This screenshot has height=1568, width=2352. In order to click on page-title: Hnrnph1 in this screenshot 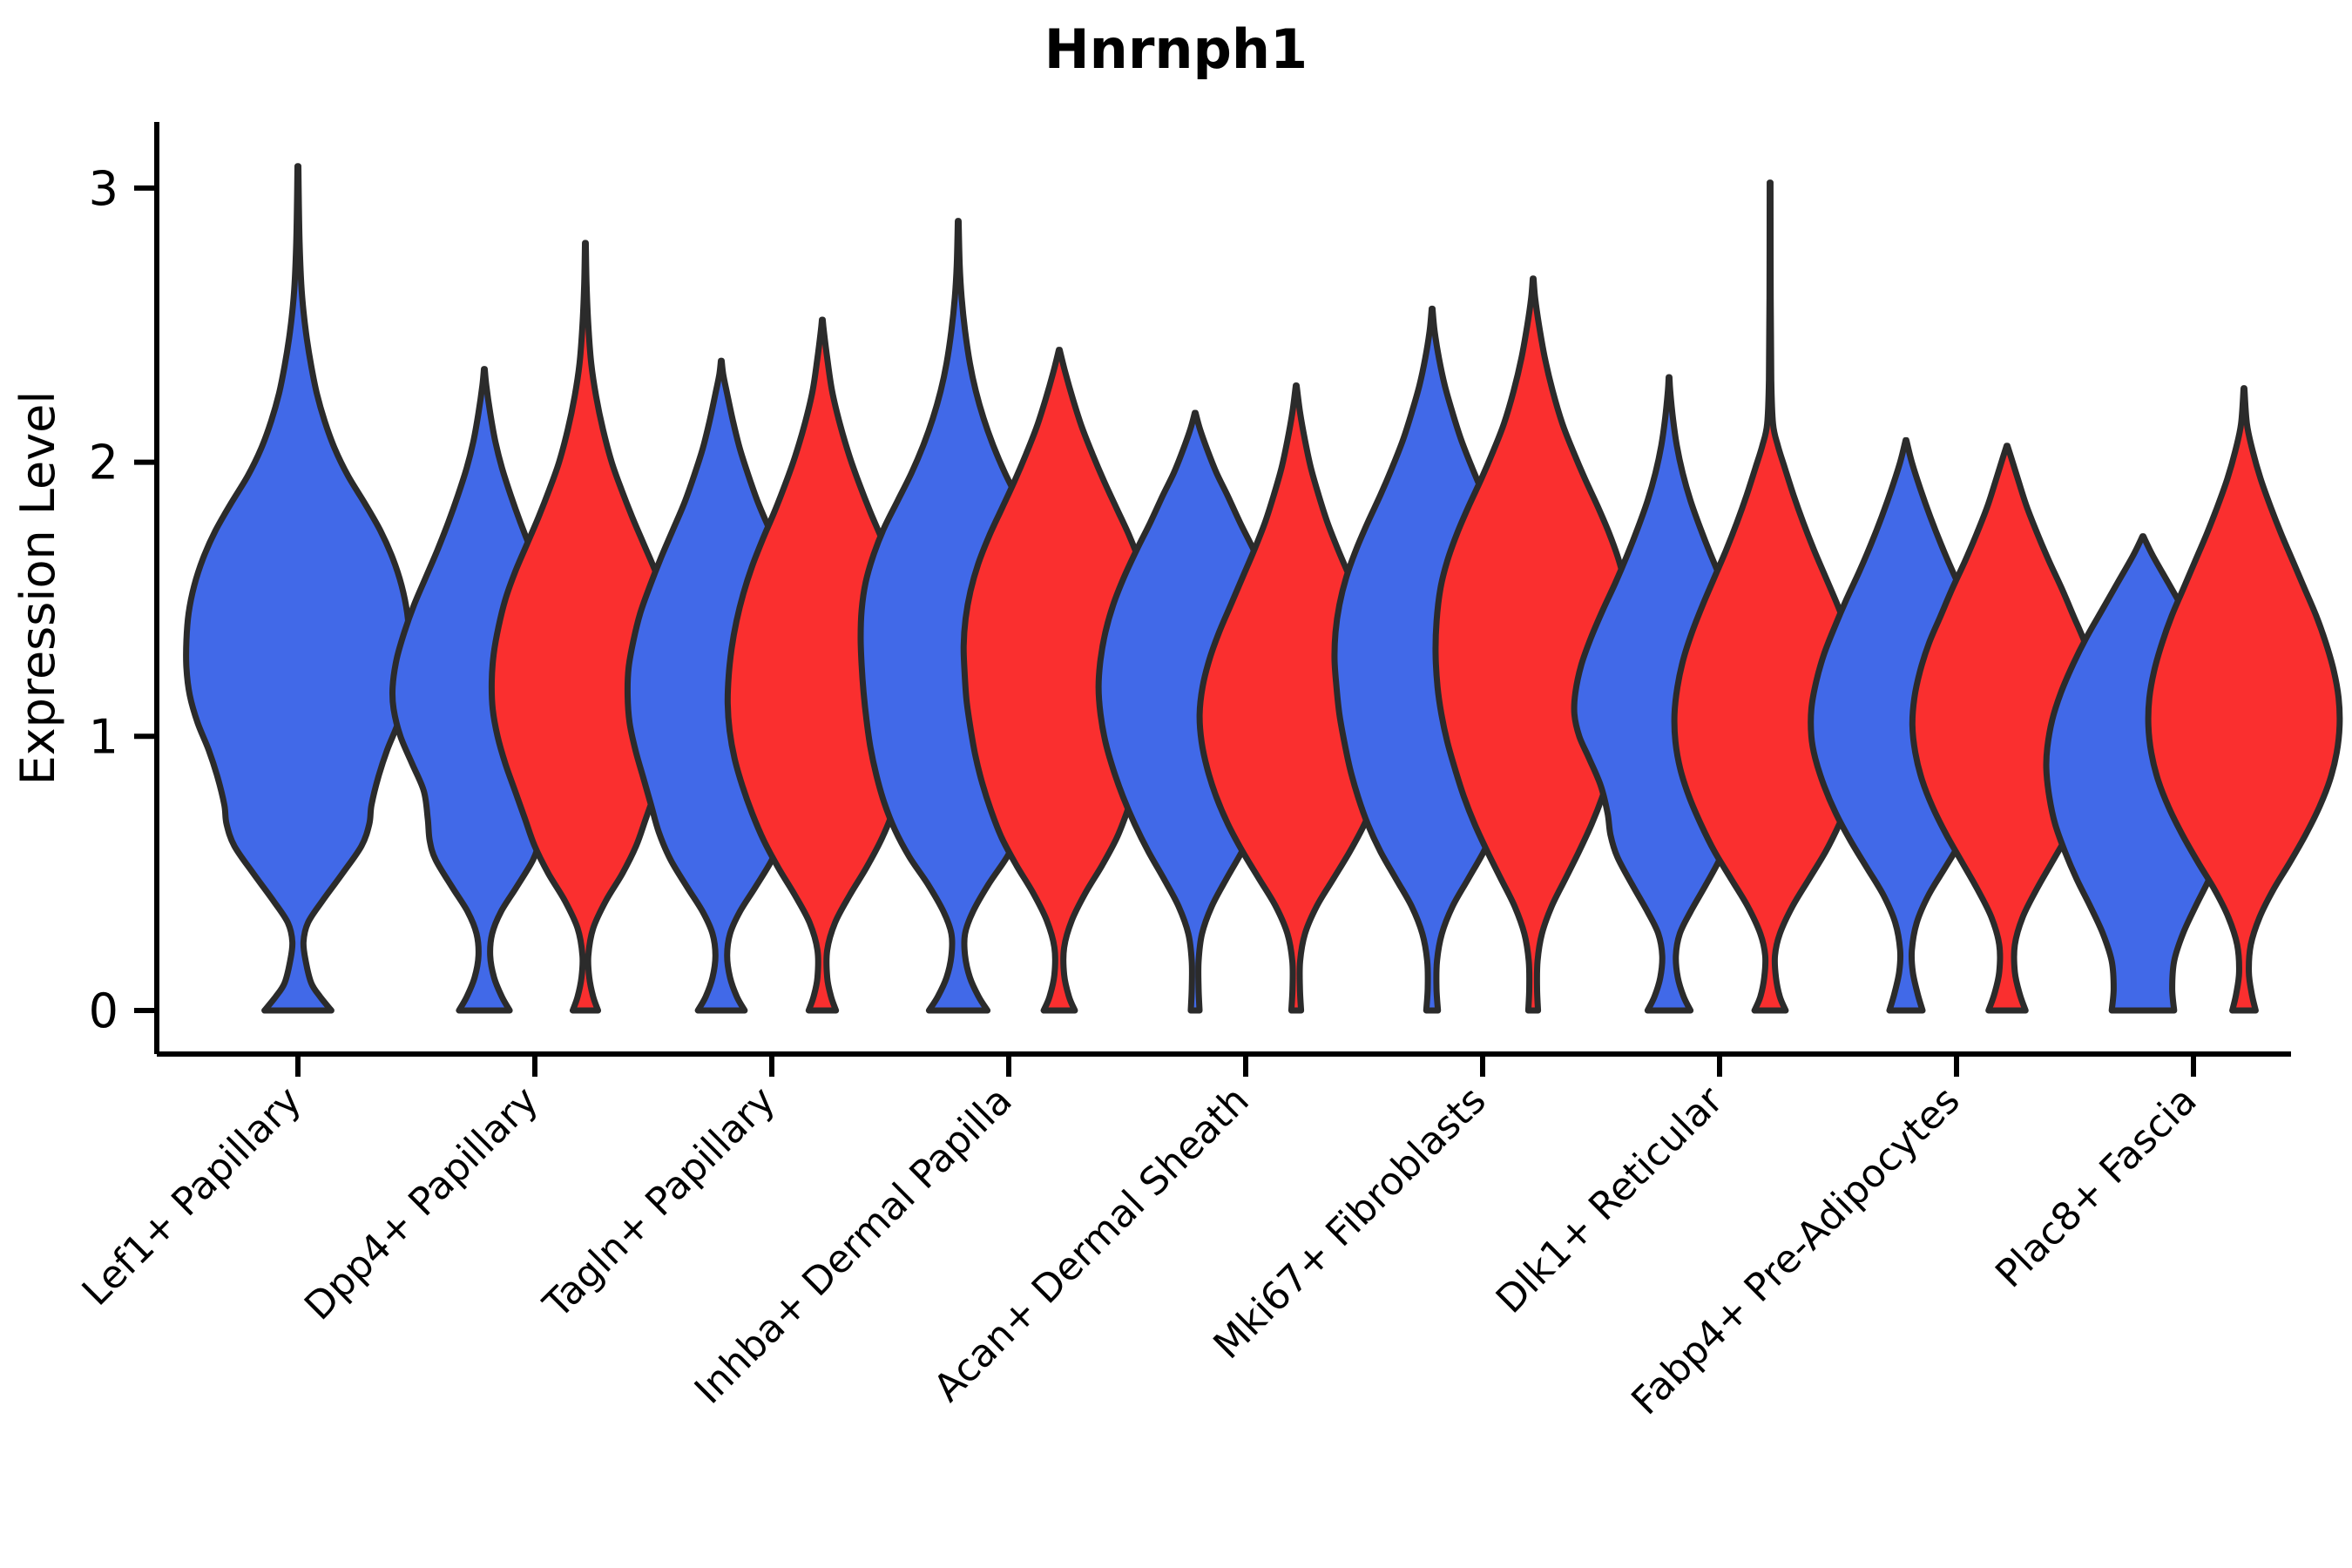, I will do `click(1176, 49)`.